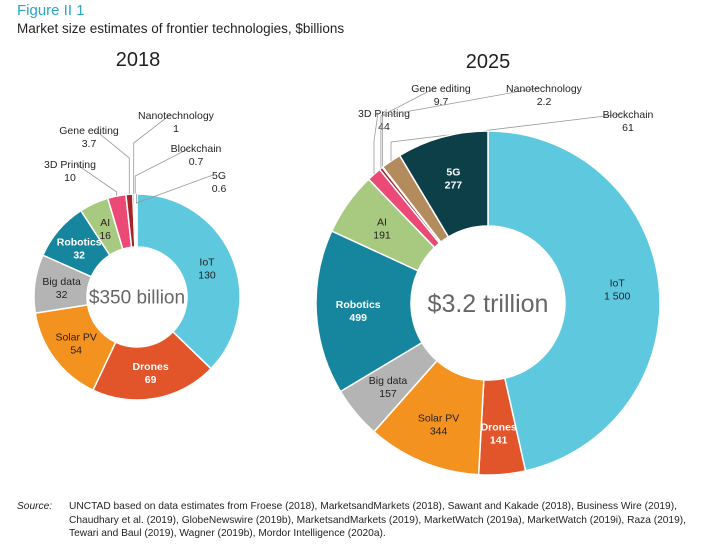 This screenshot has height=548, width=707. What do you see at coordinates (207, 262) in the screenshot?
I see `chart-2018-label-iot: IoT` at bounding box center [207, 262].